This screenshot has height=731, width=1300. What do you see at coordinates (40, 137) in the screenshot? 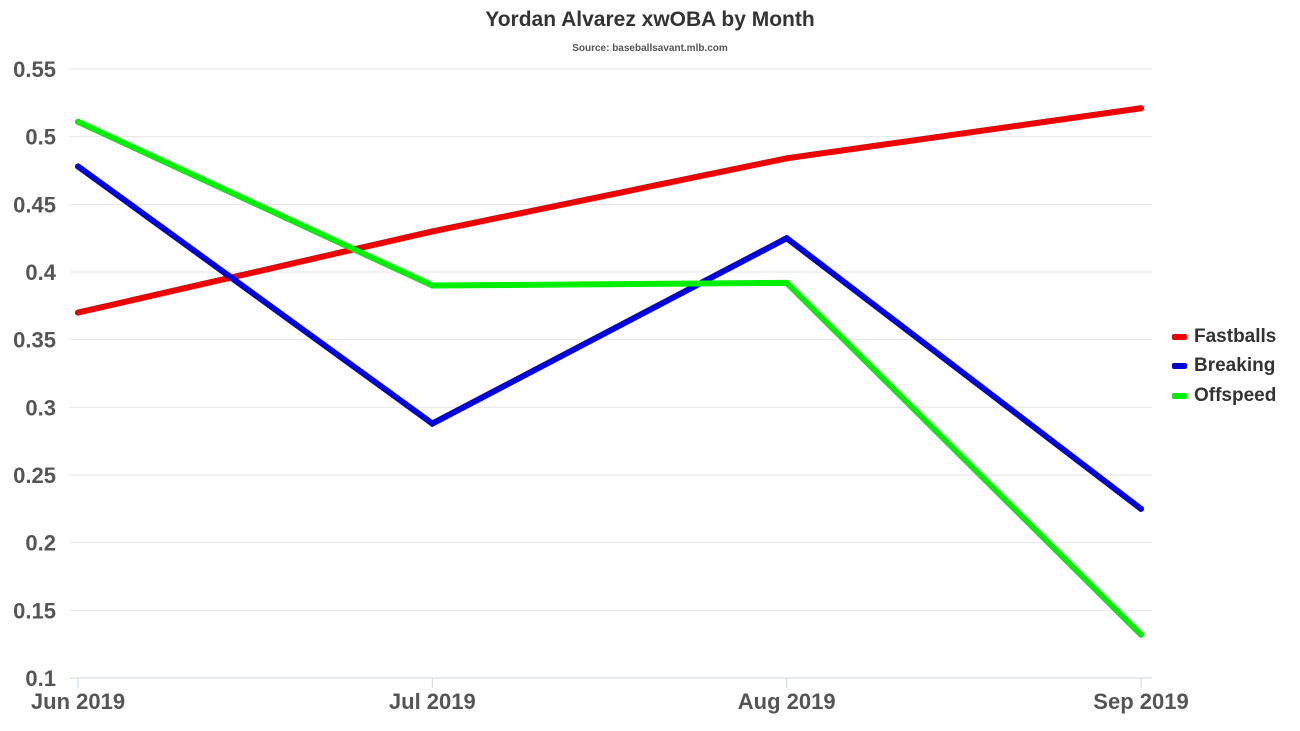
I see `y-tick-label: 0.5` at bounding box center [40, 137].